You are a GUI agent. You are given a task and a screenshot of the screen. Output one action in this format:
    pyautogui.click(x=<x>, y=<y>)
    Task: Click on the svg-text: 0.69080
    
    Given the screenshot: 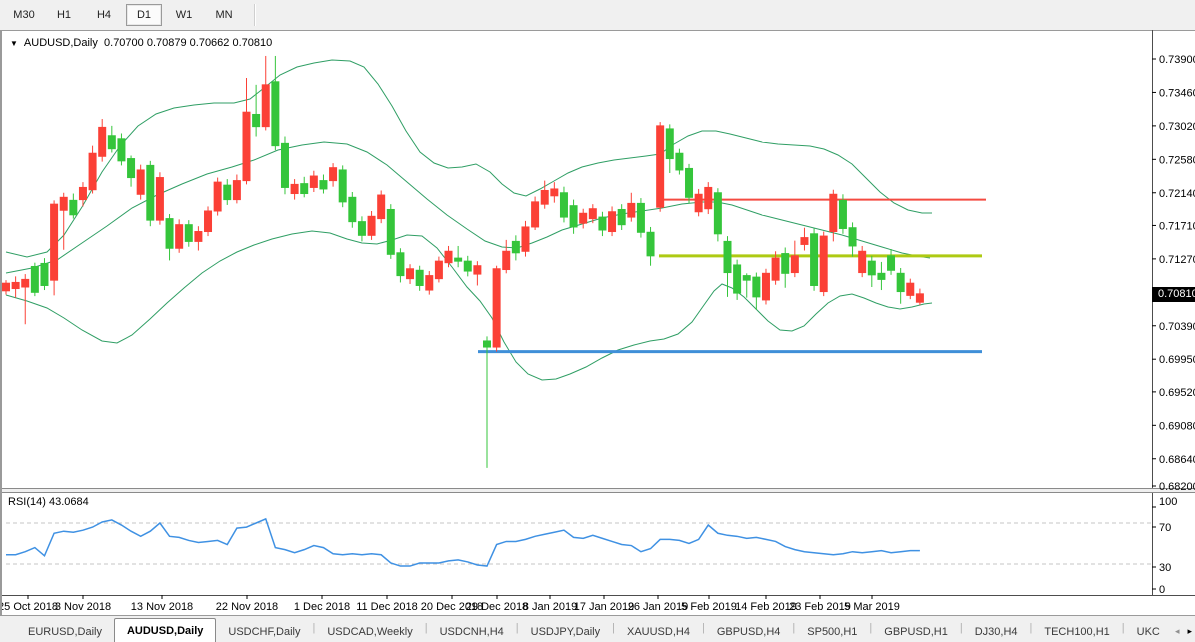 What is the action you would take?
    pyautogui.click(x=1177, y=426)
    